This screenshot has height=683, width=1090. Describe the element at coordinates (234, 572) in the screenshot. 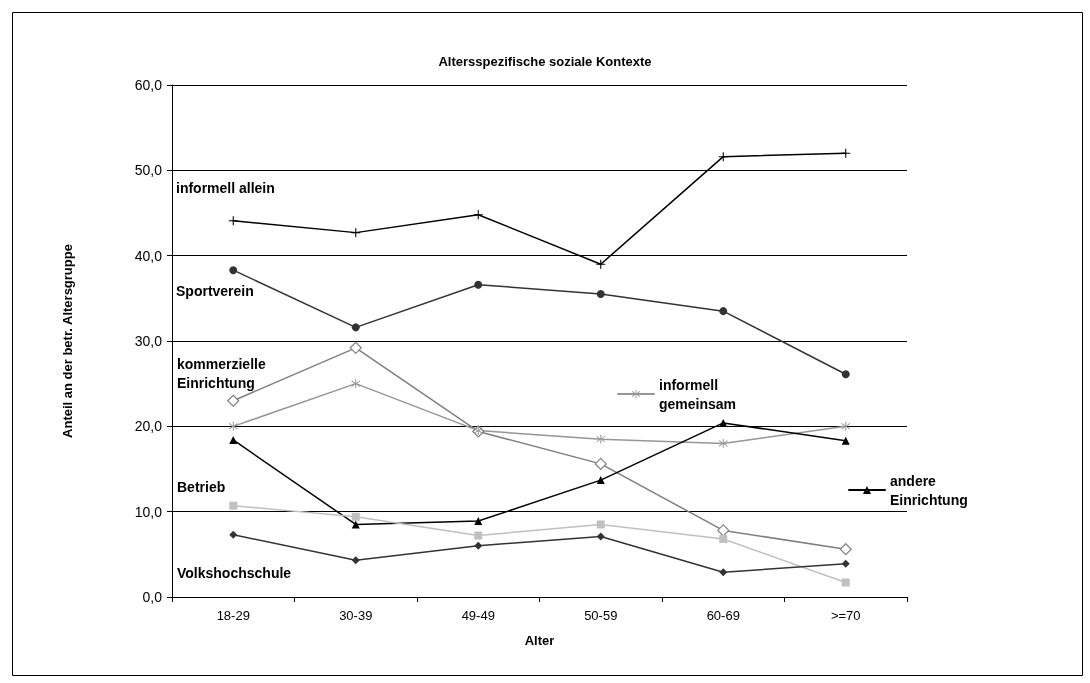

I see `series-label: Volkshochschule` at that location.